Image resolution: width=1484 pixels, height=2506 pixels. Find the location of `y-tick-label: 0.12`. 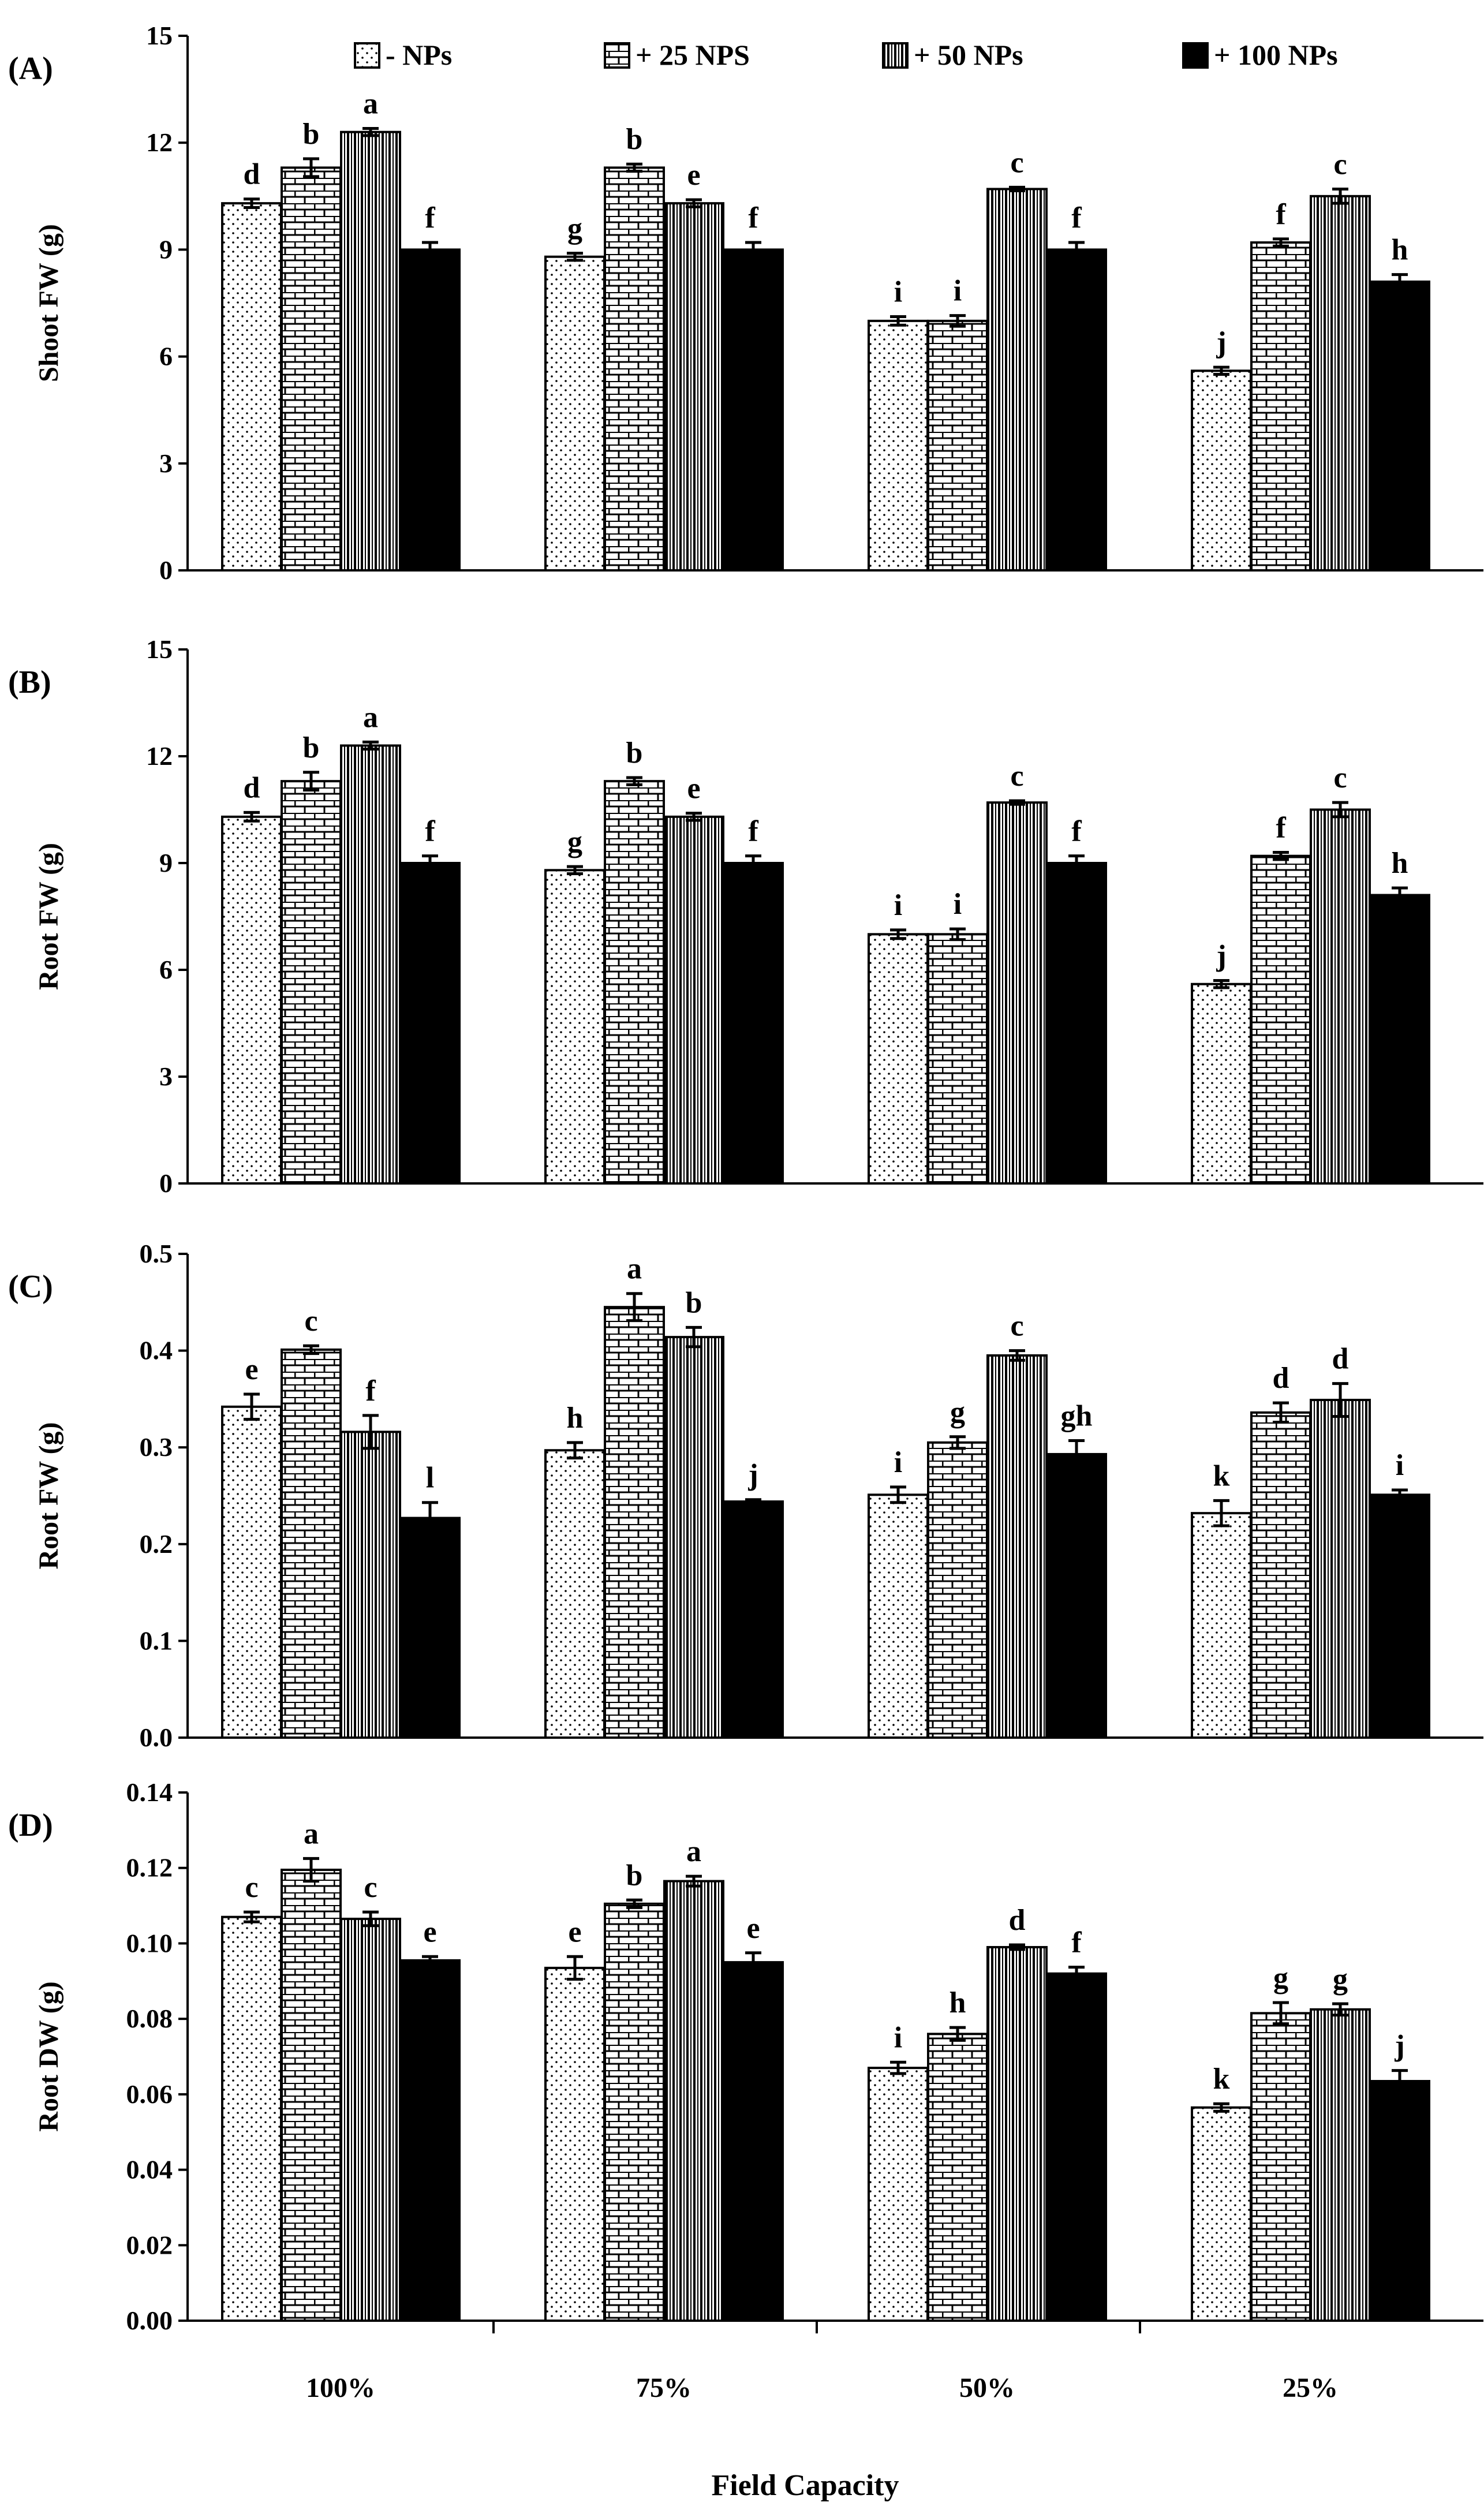

y-tick-label: 0.12 is located at coordinates (150, 1868).